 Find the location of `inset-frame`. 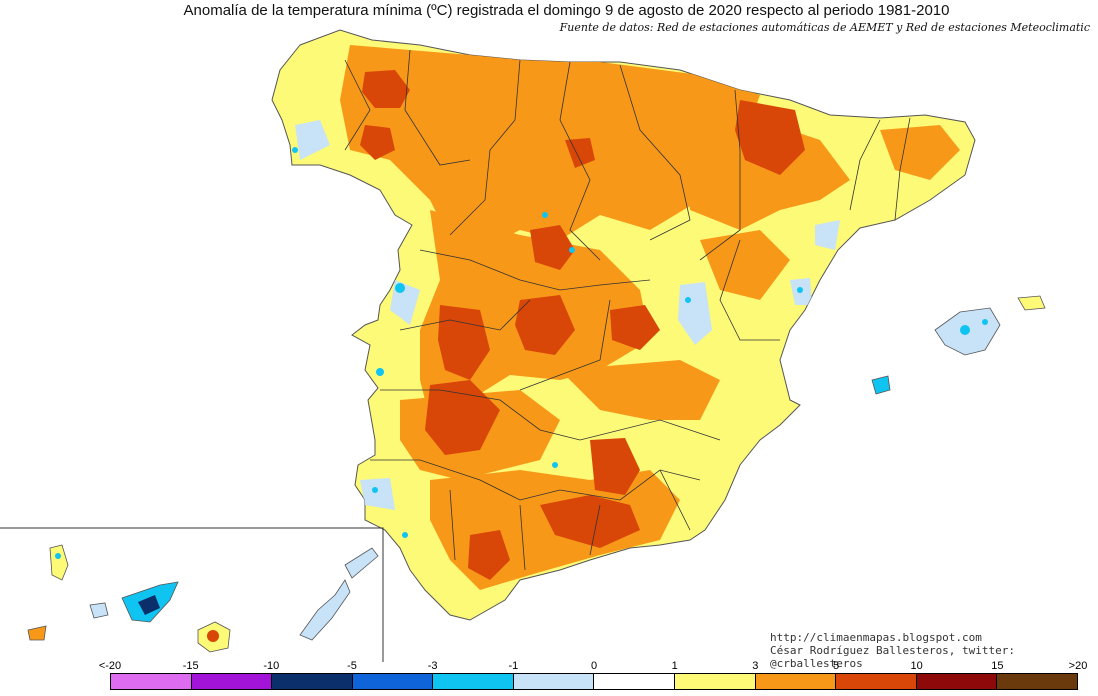

inset-frame is located at coordinates (192, 594).